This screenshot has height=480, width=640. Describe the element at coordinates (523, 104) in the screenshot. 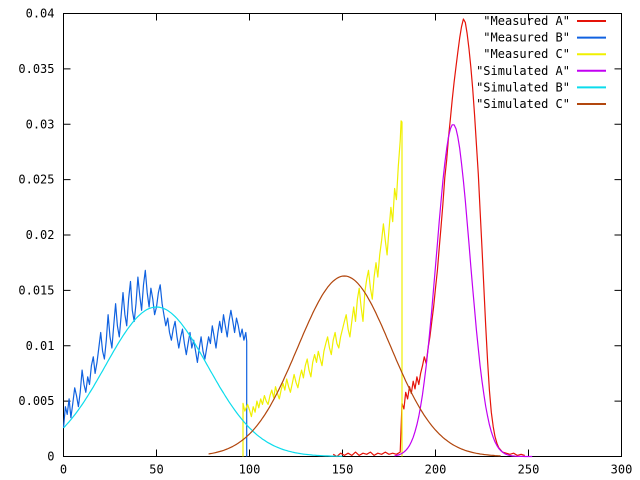

I see `legend-label: "Simulated C"` at that location.